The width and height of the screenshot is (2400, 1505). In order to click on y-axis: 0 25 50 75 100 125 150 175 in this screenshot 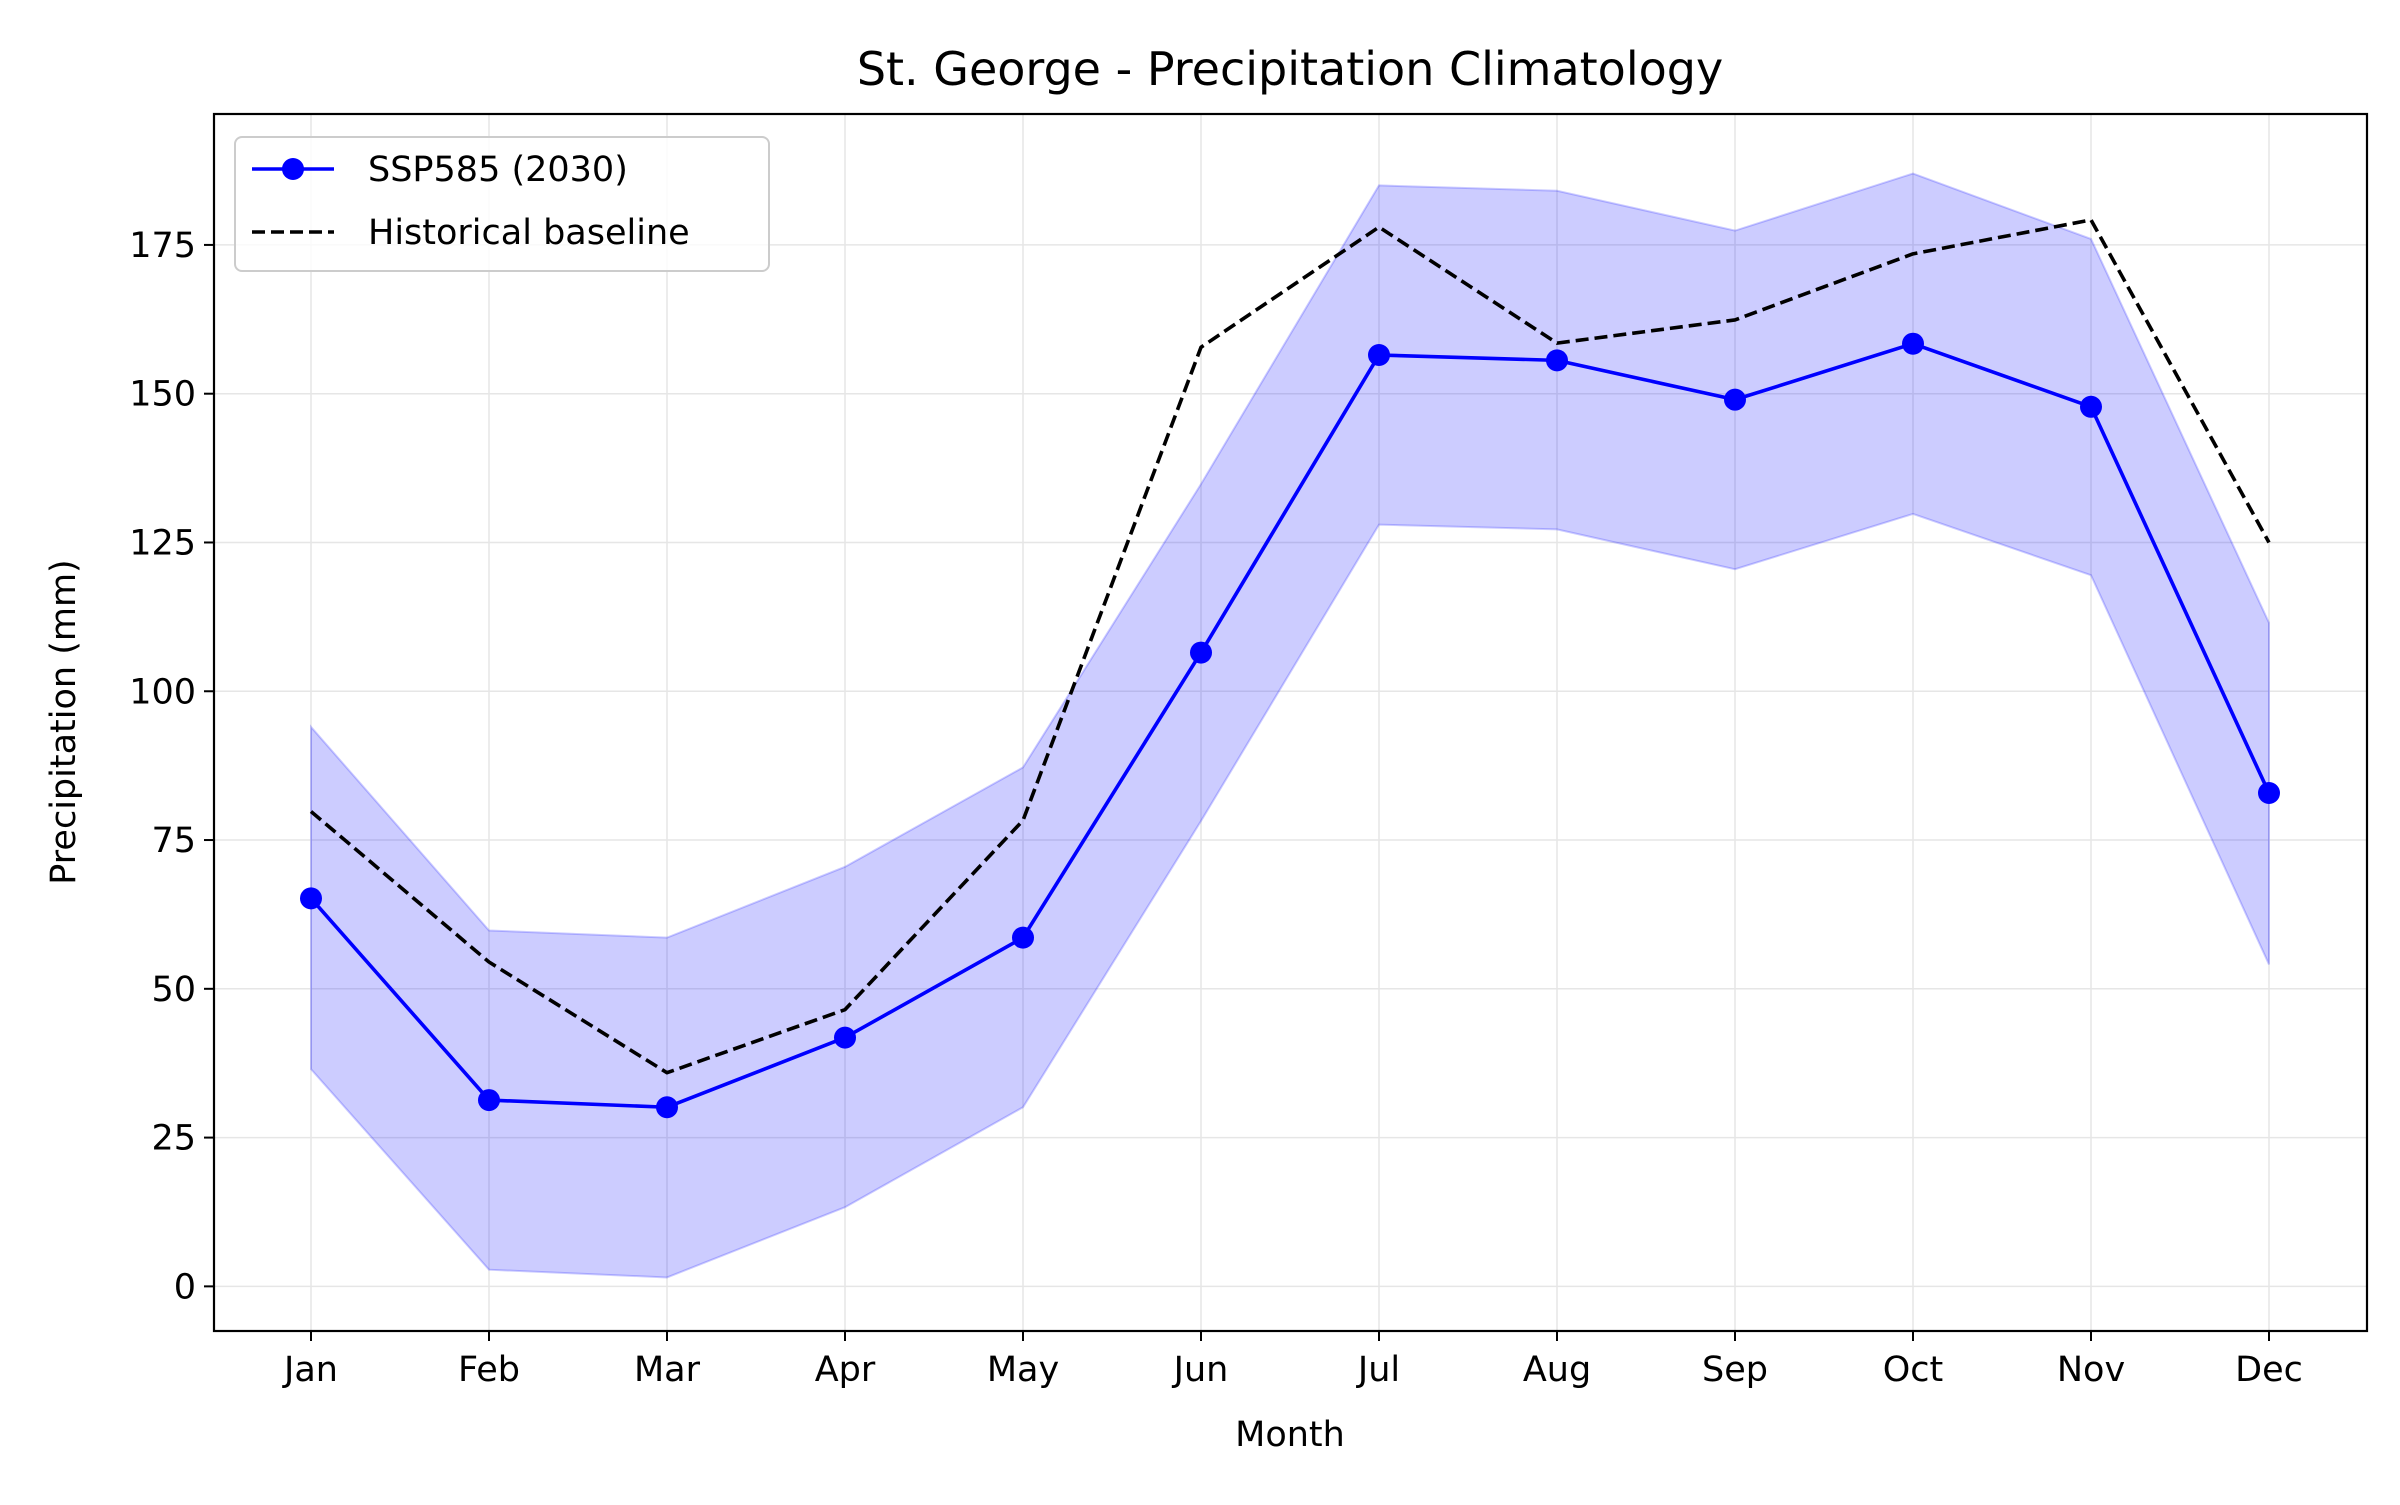, I will do `click(171, 766)`.